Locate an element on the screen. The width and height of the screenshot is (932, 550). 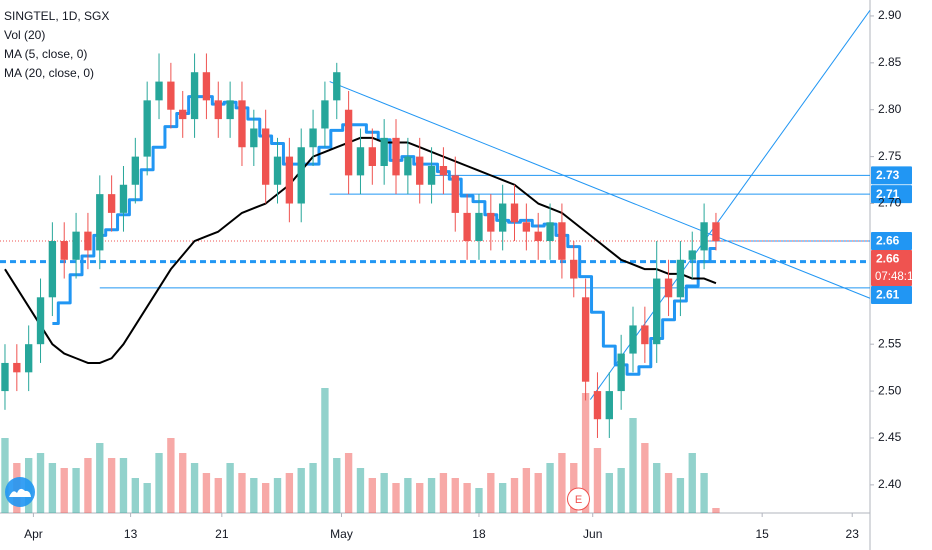
x-tick-label: Apr is located at coordinates (33, 534).